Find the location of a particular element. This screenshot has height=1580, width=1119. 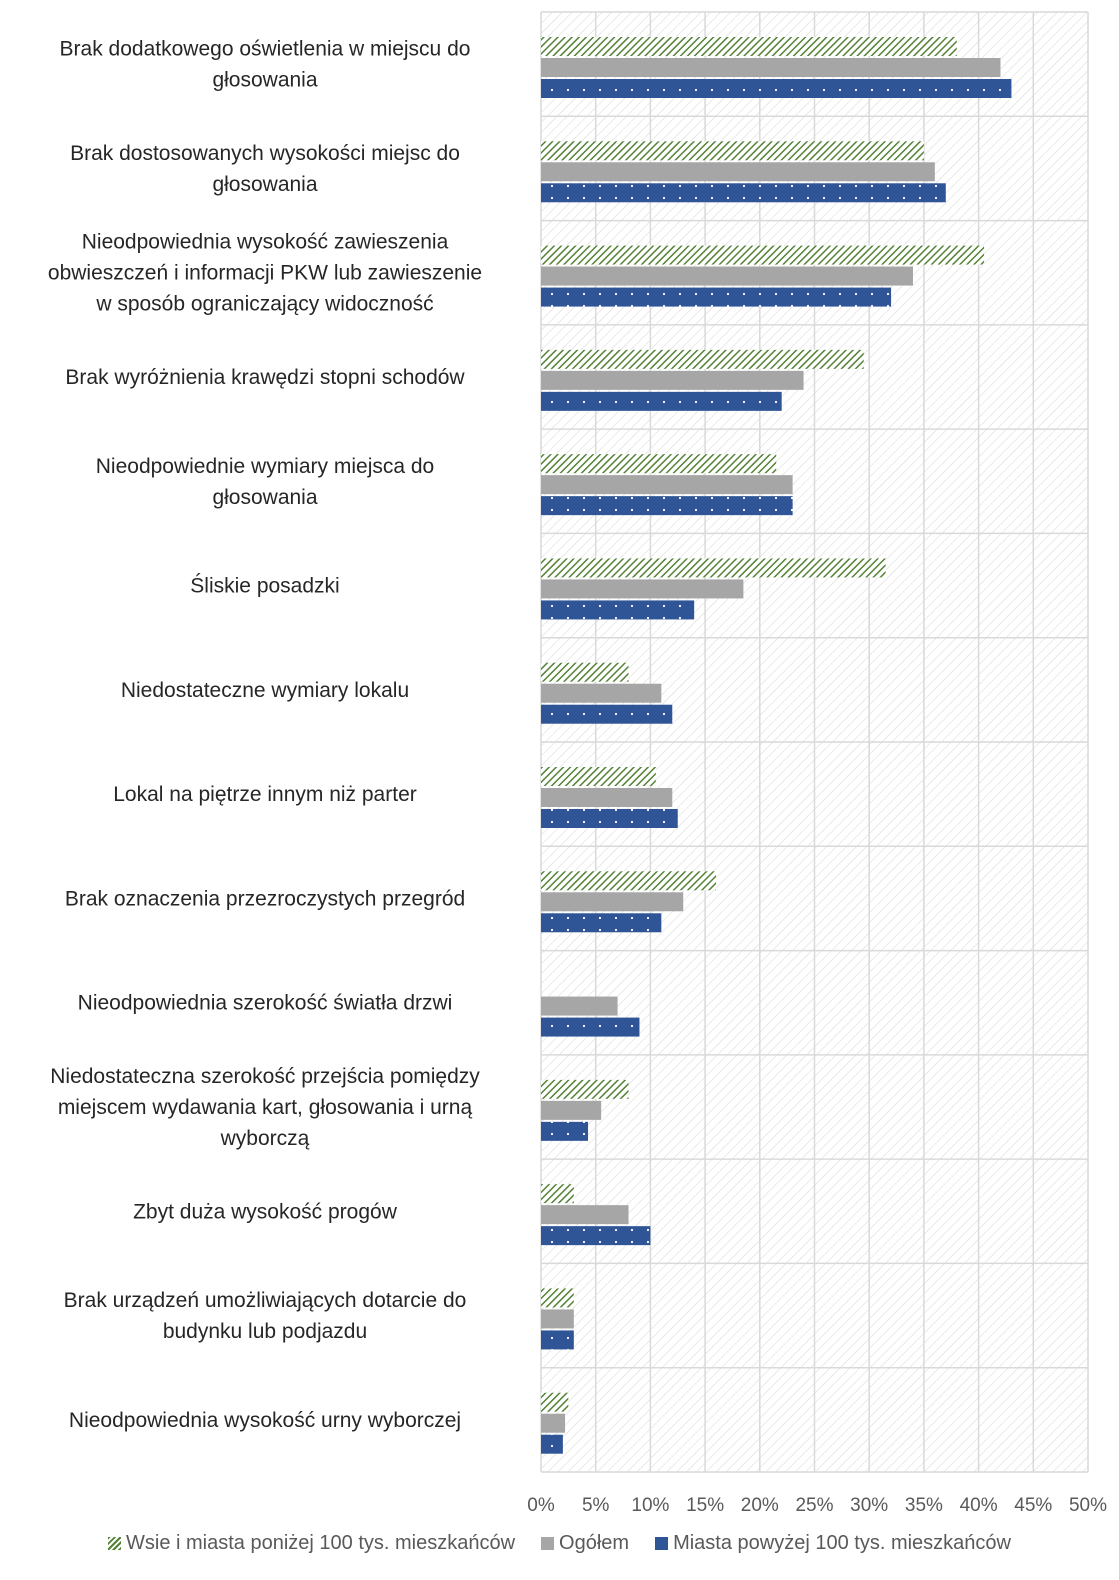

legend-item-total: Ogółem is located at coordinates (585, 1543).